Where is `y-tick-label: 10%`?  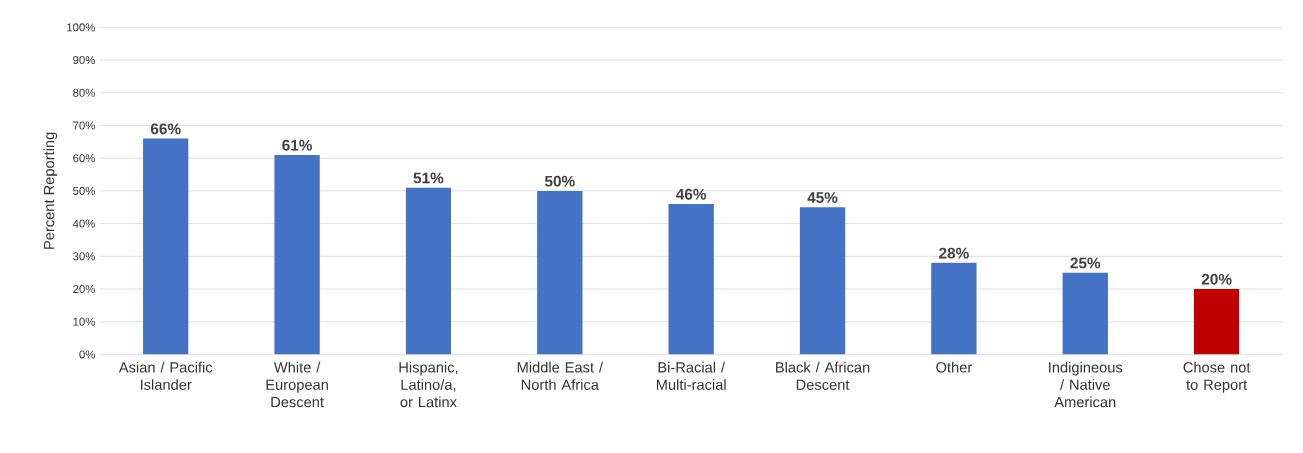
y-tick-label: 10% is located at coordinates (84, 321).